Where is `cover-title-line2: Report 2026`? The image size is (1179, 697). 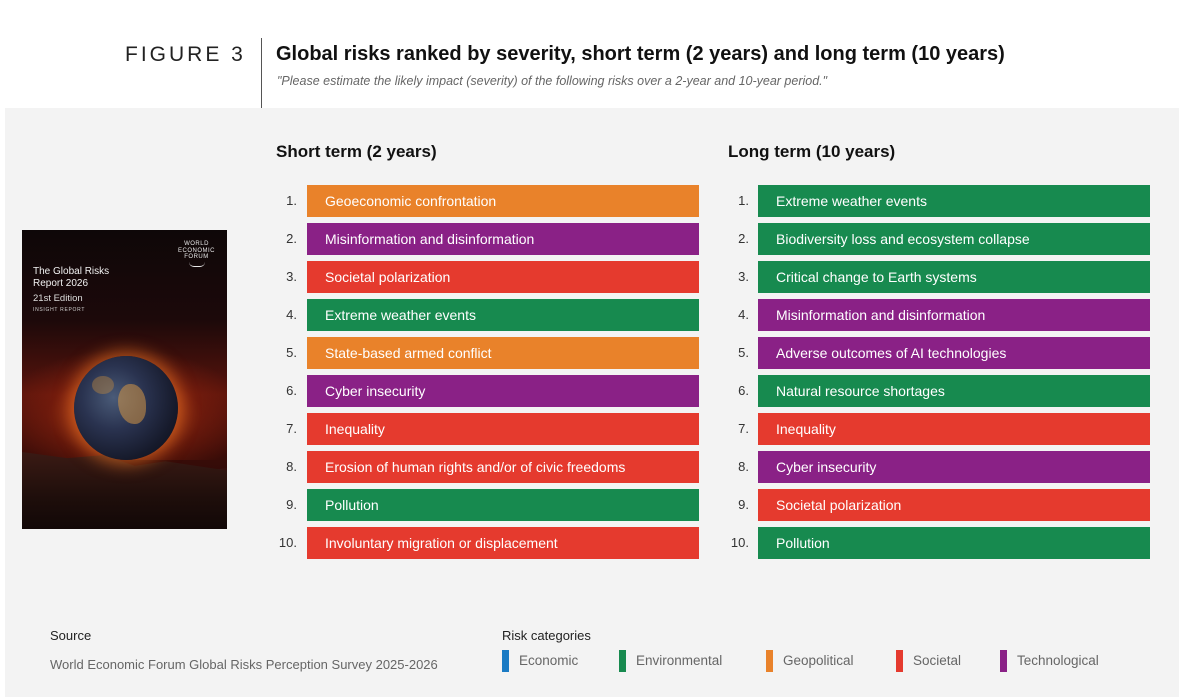
cover-title-line2: Report 2026 is located at coordinates (61, 283).